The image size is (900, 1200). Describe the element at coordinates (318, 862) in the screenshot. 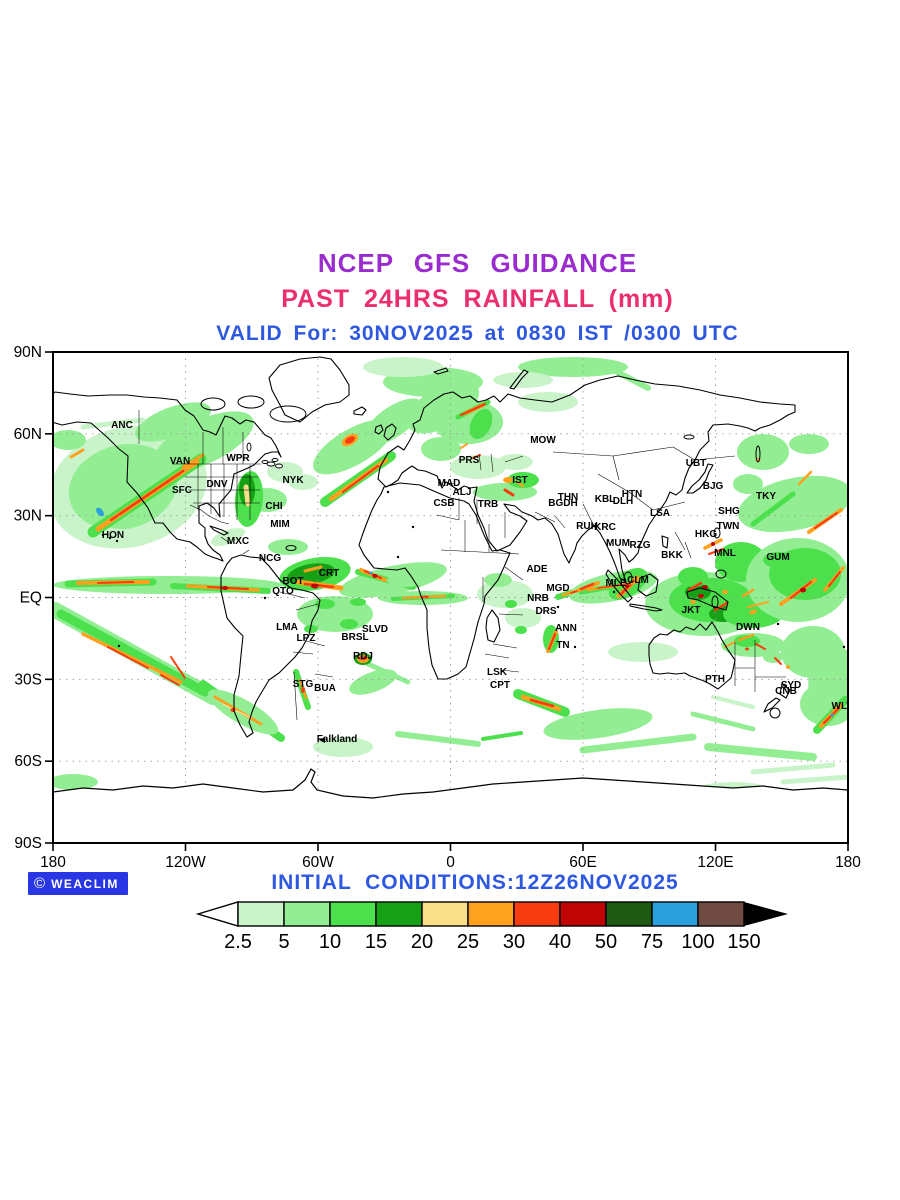

I see `lon-axis-label: 60W` at that location.